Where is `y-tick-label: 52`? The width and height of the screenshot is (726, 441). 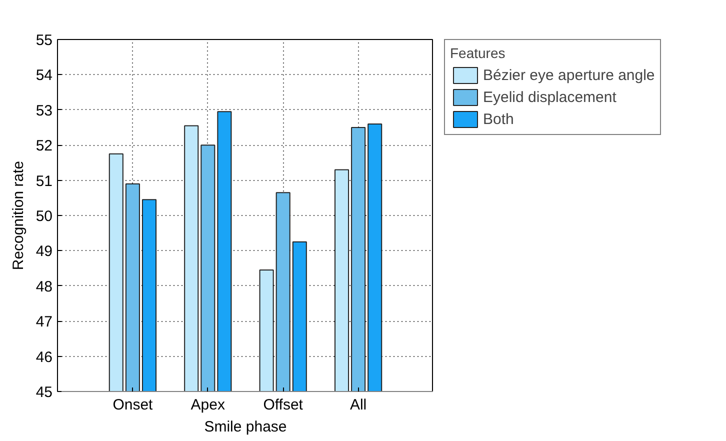
y-tick-label: 52 is located at coordinates (44, 146).